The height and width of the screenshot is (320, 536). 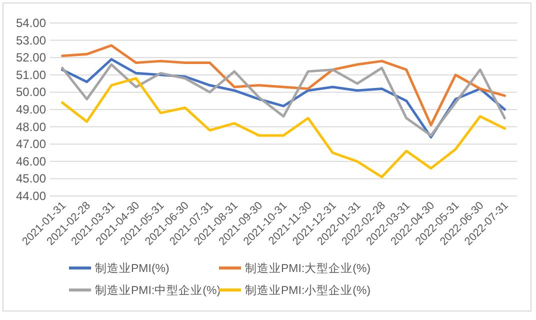 What do you see at coordinates (31, 23) in the screenshot?
I see `y-tick-label: 54.00` at bounding box center [31, 23].